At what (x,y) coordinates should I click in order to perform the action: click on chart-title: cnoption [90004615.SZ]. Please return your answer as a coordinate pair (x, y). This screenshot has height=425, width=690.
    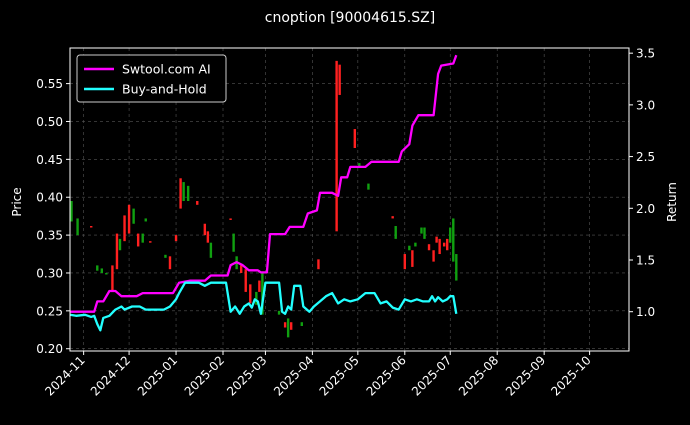
    Looking at the image, I should click on (350, 18).